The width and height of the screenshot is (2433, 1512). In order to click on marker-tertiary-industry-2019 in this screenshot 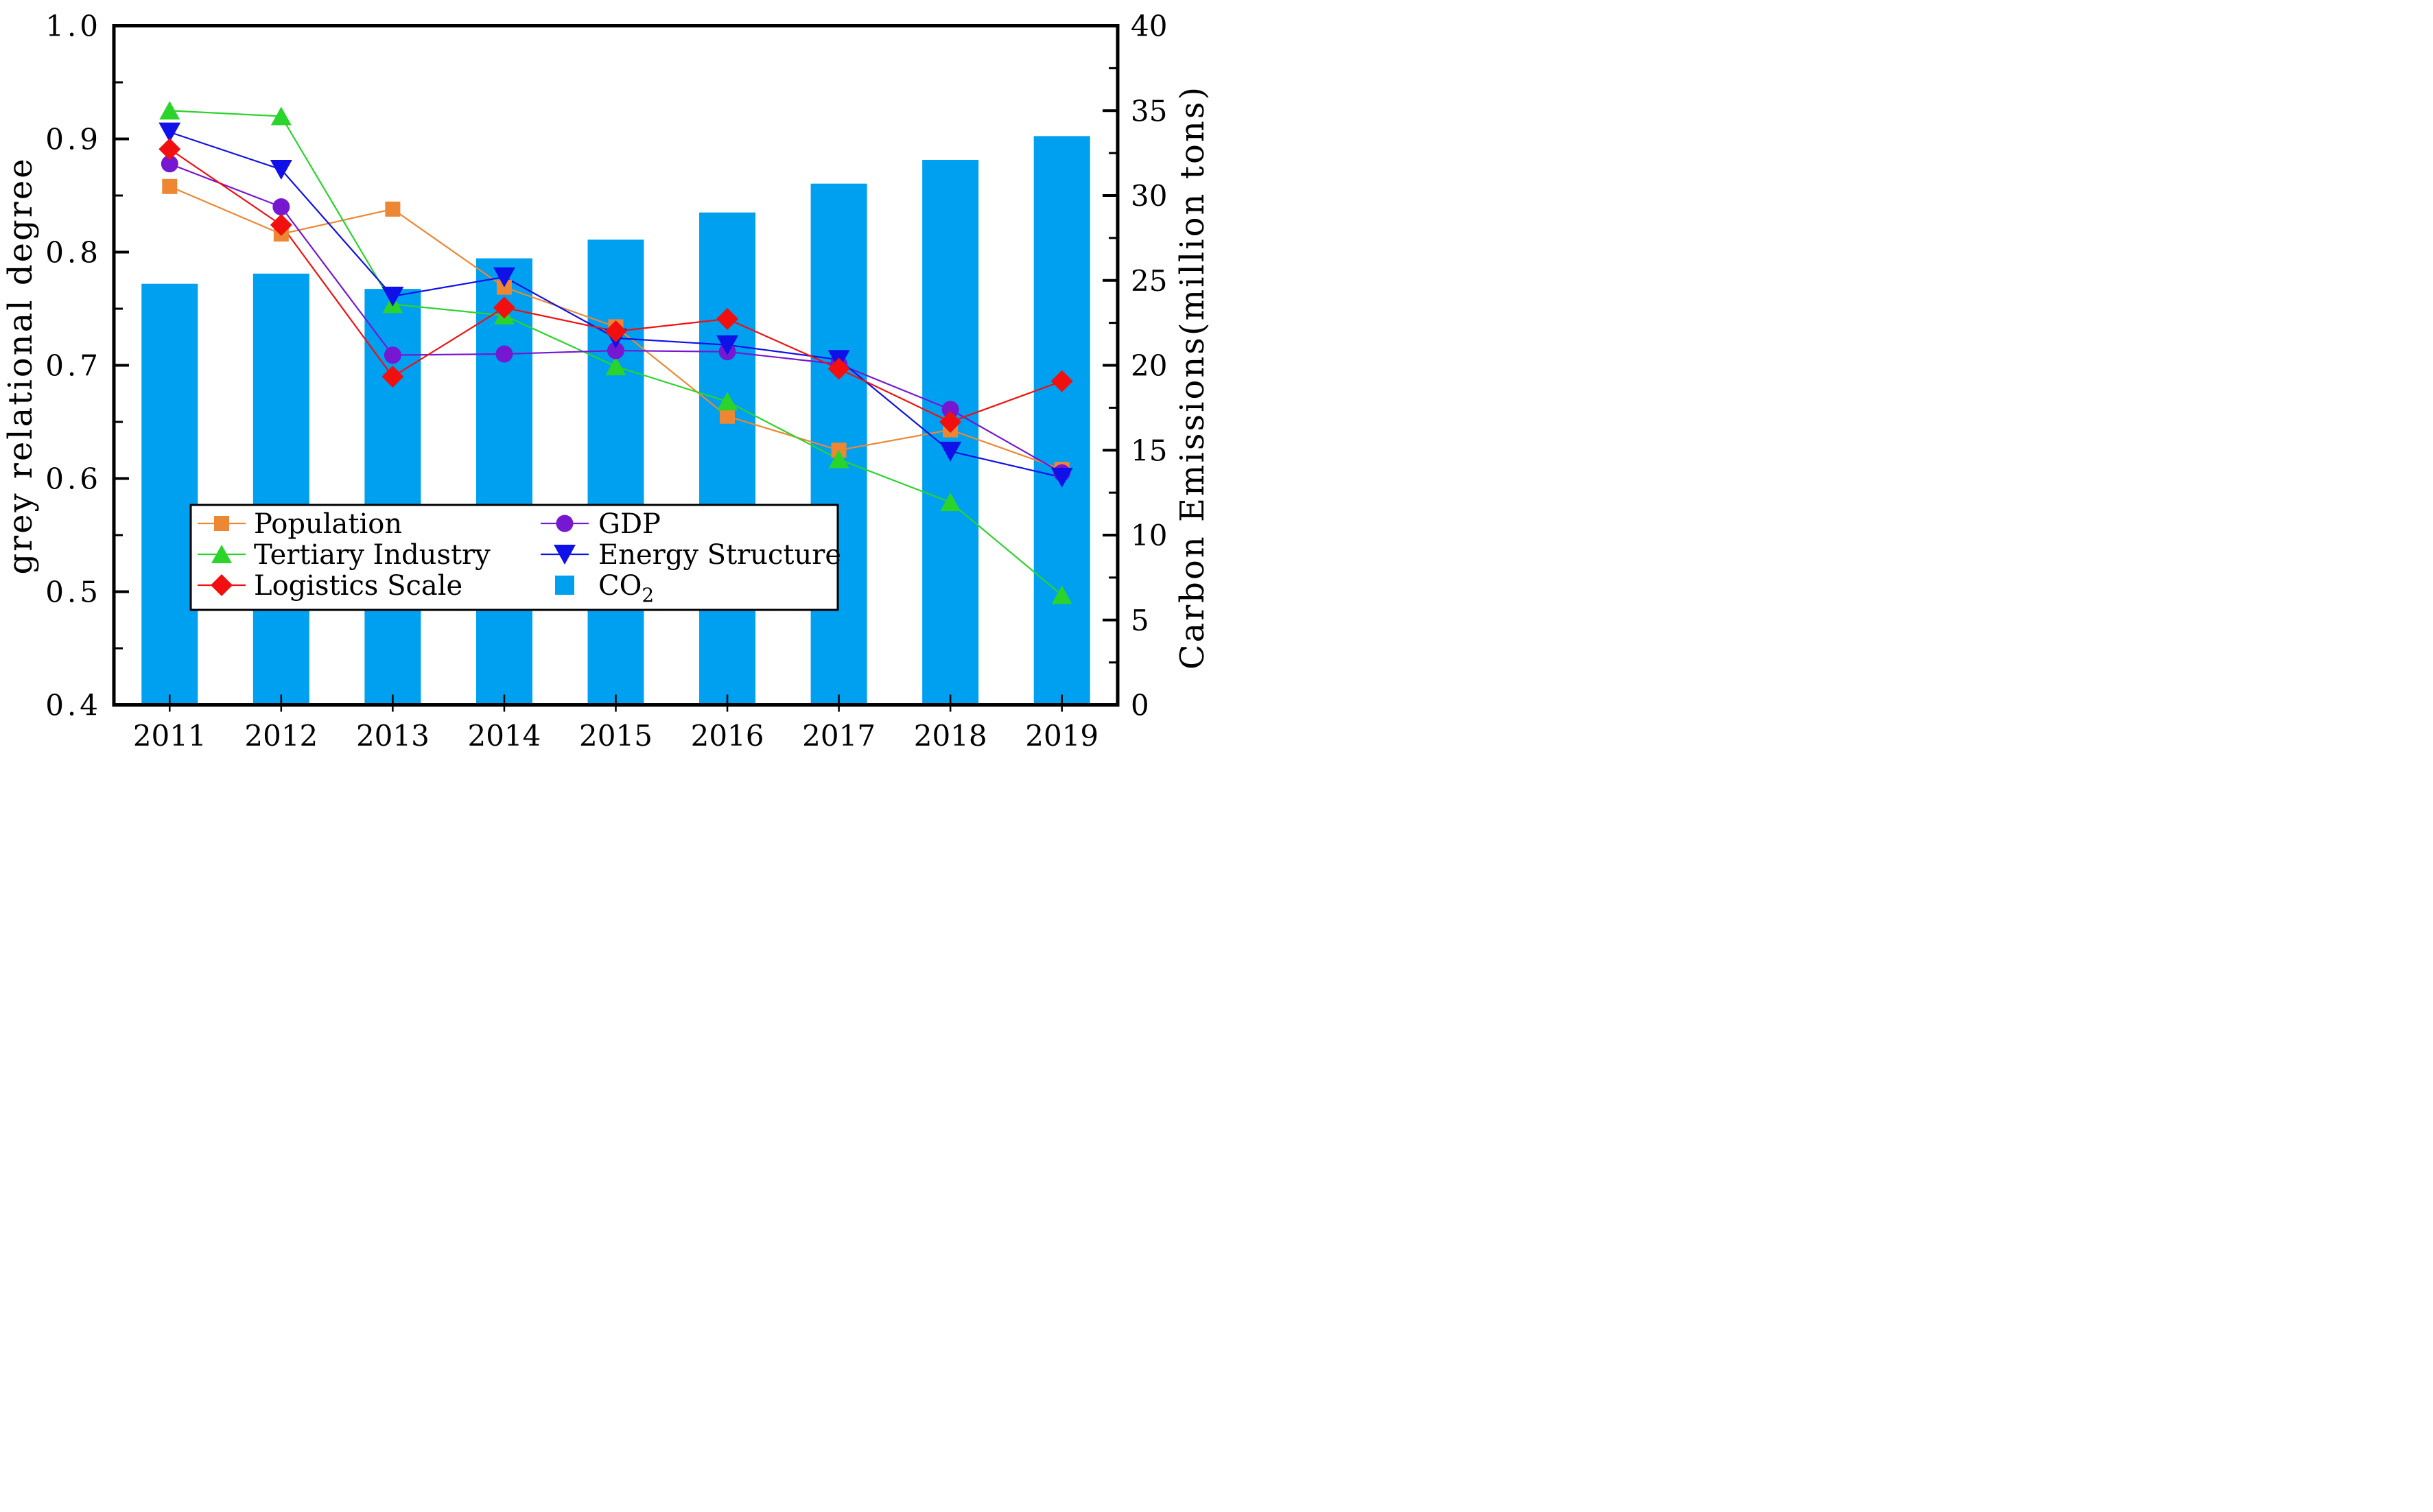, I will do `click(1061, 594)`.